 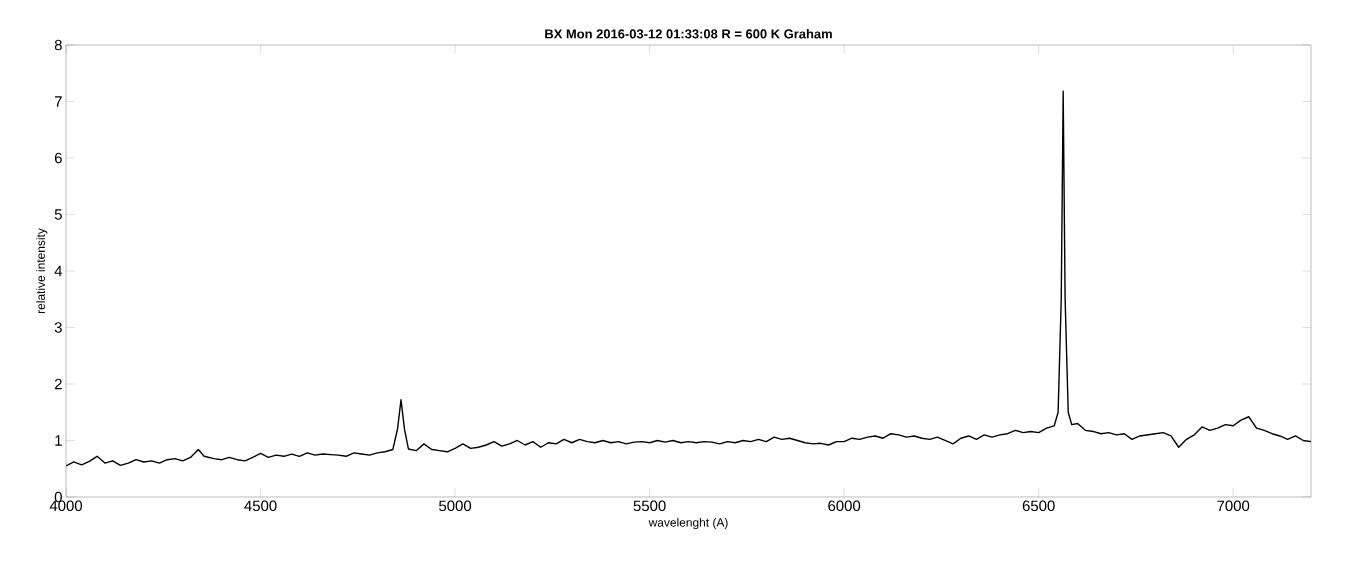 I want to click on y-tick-label: 8, so click(x=58, y=45).